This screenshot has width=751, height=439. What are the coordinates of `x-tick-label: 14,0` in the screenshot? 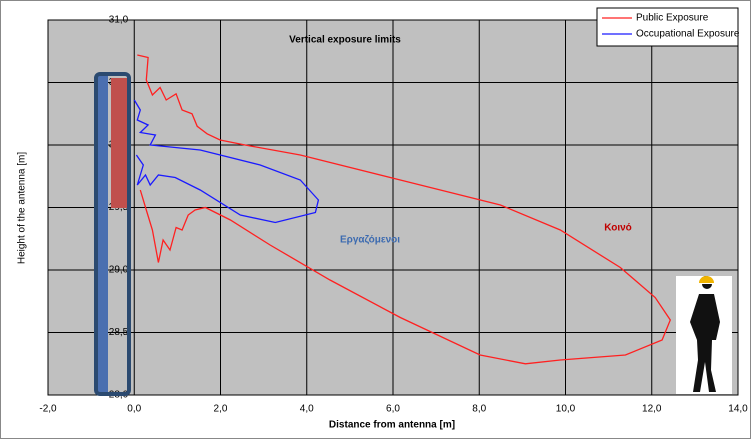 It's located at (738, 409).